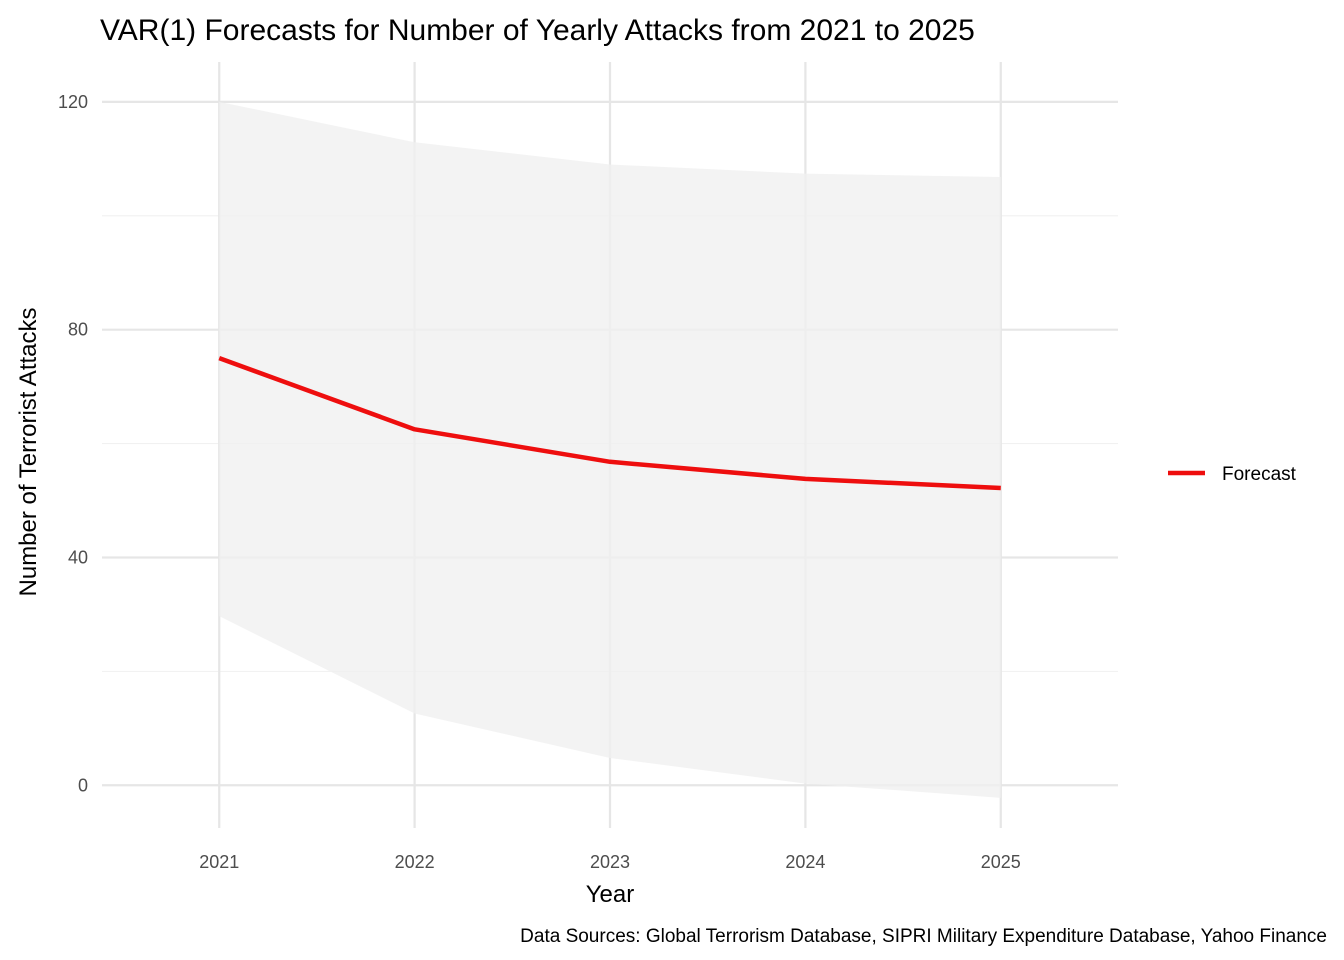 The image size is (1344, 960). Describe the element at coordinates (219, 862) in the screenshot. I see `x-tick-label-2021: 2021` at that location.